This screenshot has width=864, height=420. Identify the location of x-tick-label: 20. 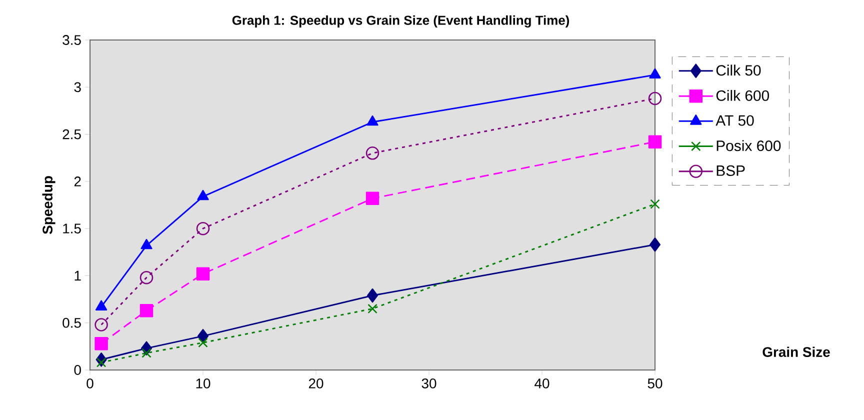
(316, 383).